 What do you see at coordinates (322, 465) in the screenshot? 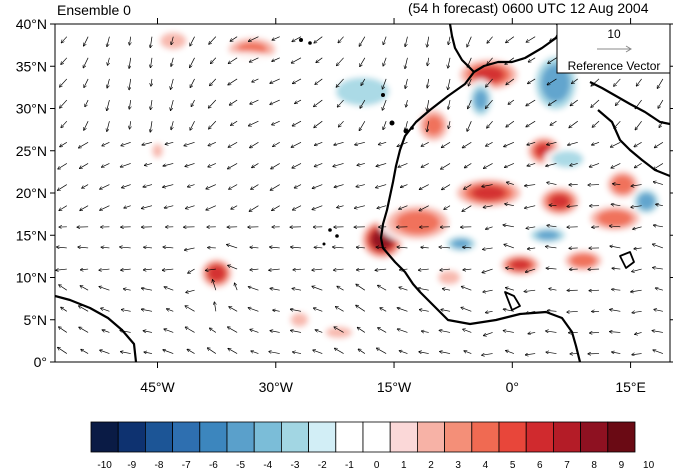
I see `colorbar-label: -2` at bounding box center [322, 465].